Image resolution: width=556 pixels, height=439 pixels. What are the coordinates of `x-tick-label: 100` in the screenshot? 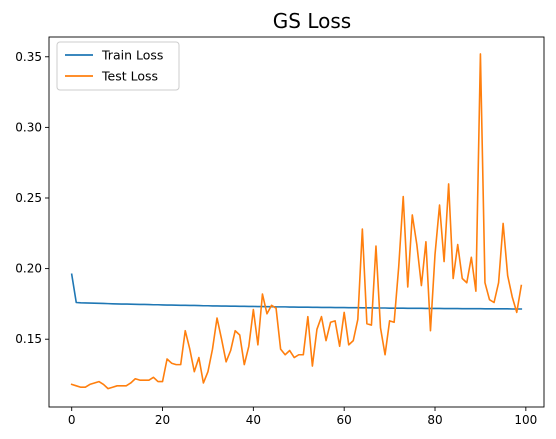 It's located at (525, 420).